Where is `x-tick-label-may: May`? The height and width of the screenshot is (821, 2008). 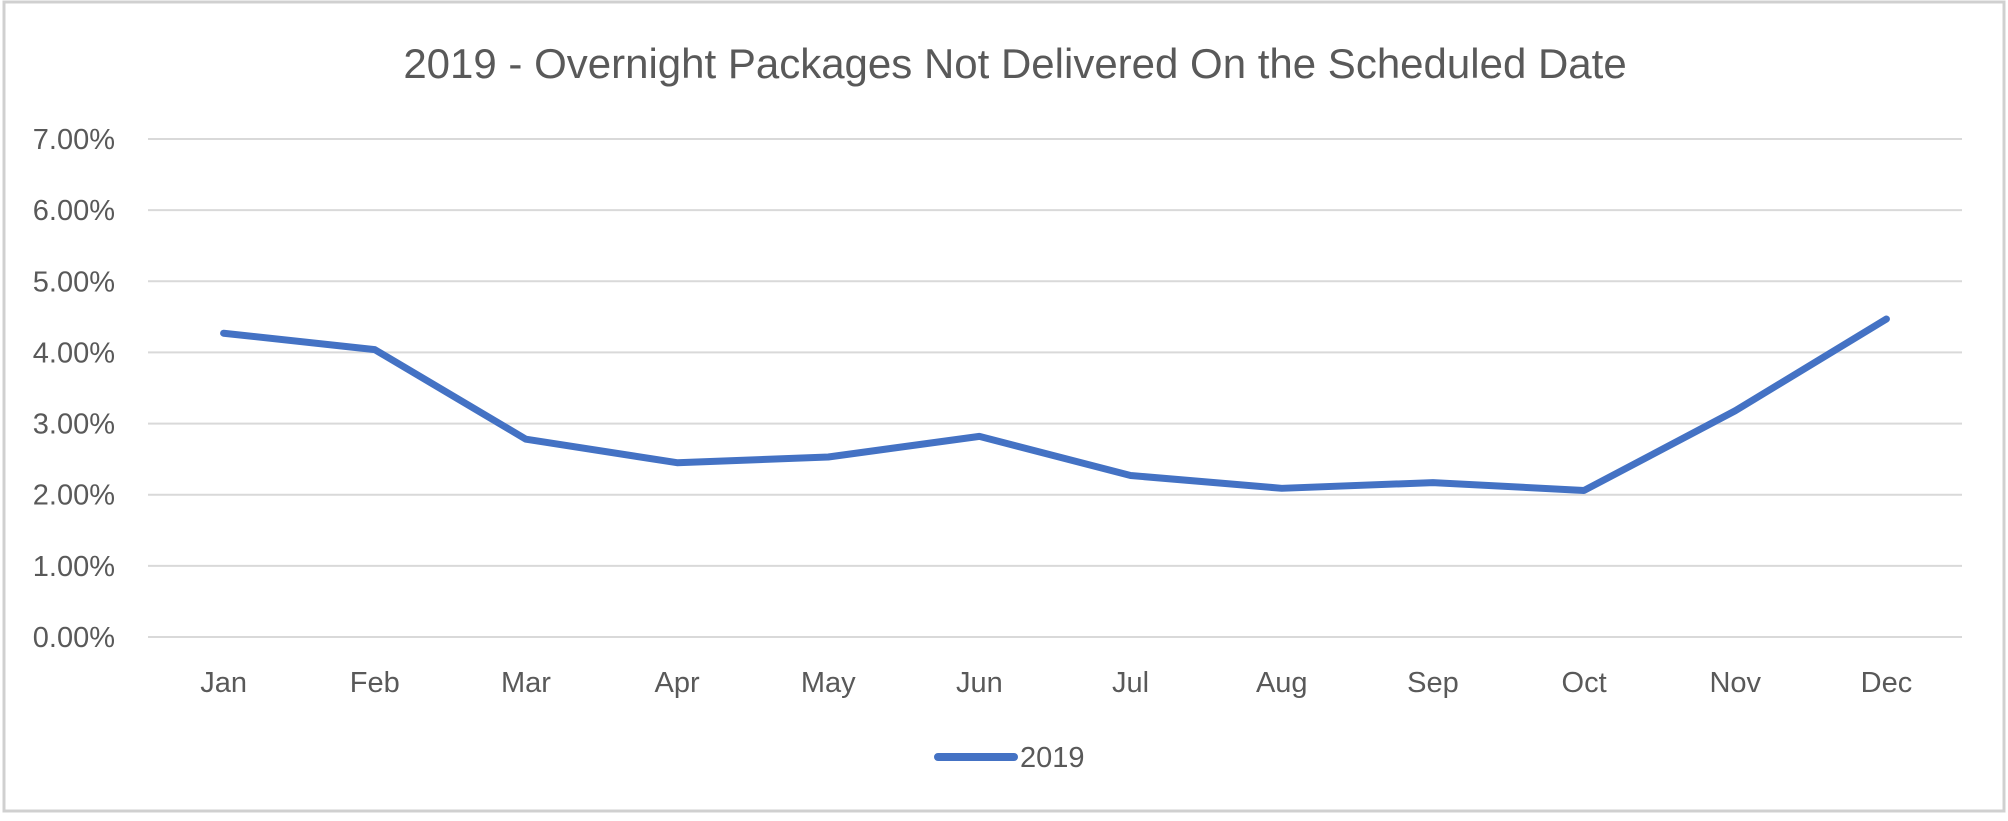 x-tick-label-may: May is located at coordinates (828, 683).